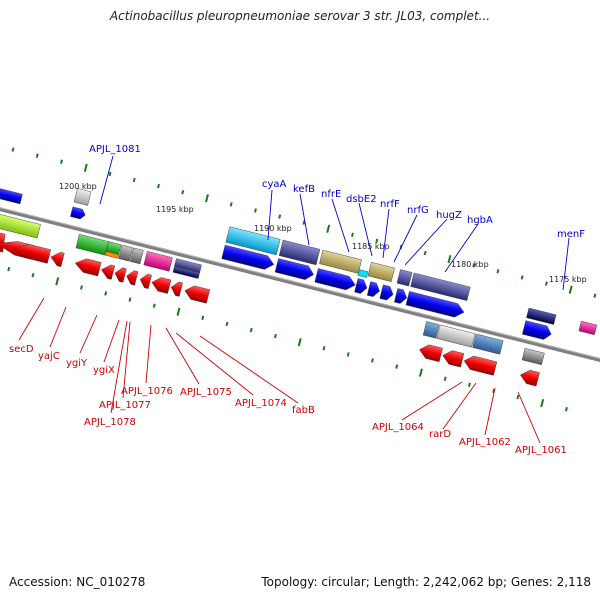  I want to click on gene-label: yajC, so click(49, 356).